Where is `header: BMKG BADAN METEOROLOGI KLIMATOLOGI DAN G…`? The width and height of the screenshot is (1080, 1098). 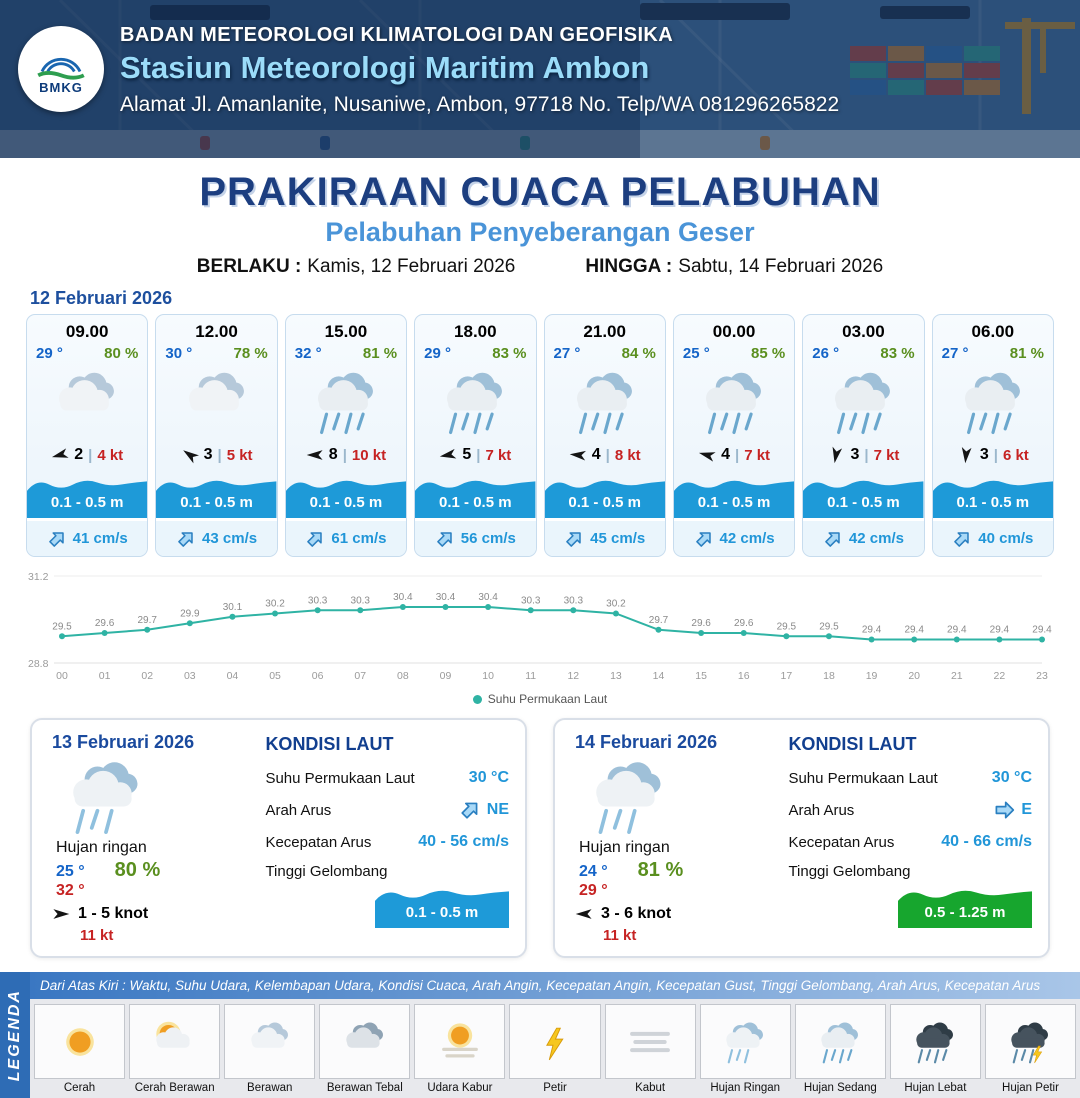 header: BMKG BADAN METEOROLOGI KLIMATOLOGI DAN G… is located at coordinates (540, 79).